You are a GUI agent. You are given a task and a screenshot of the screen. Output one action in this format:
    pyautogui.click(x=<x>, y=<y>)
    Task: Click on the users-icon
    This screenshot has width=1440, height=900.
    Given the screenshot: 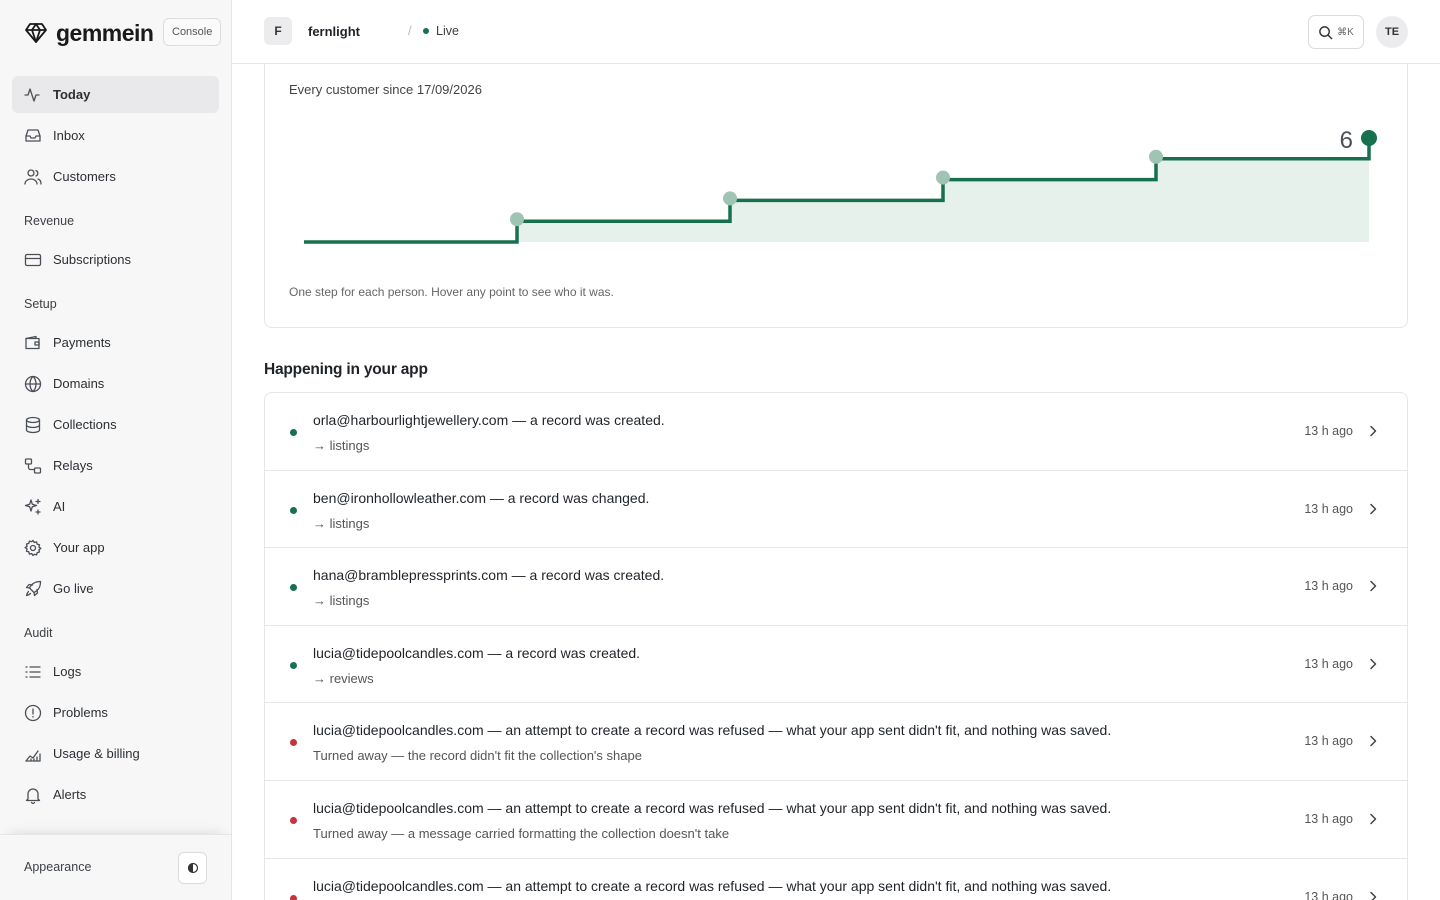 What is the action you would take?
    pyautogui.click(x=33, y=176)
    